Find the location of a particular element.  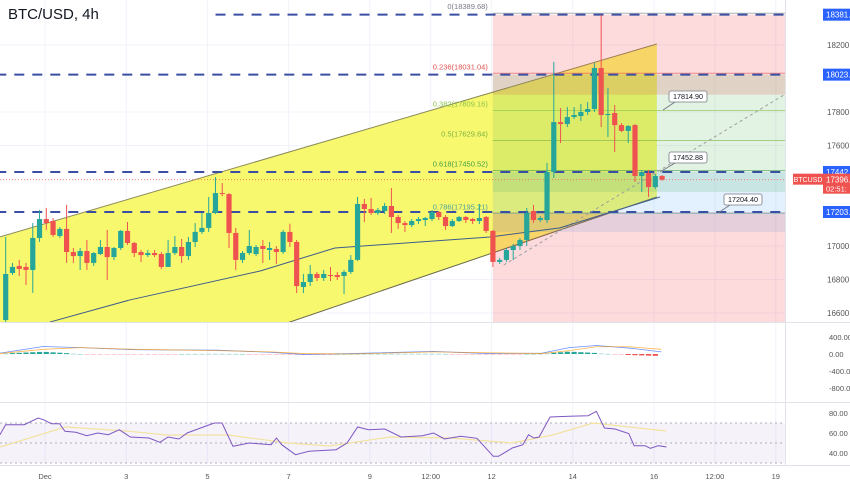

time-axis-label: 7 is located at coordinates (289, 476).